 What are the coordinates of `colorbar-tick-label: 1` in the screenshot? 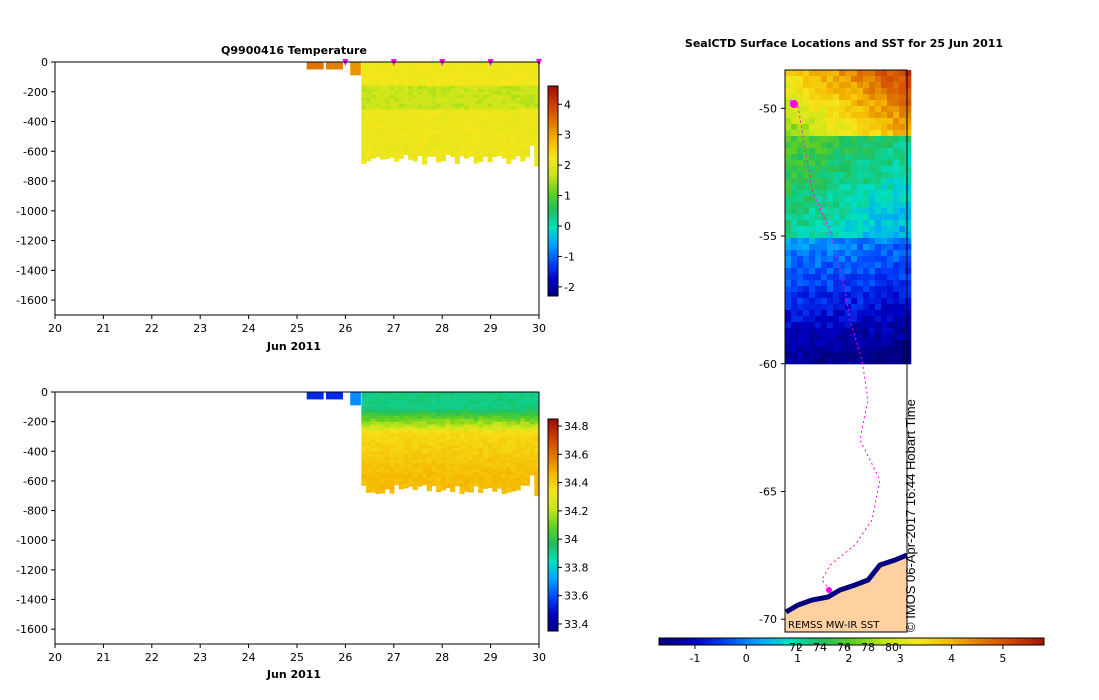 It's located at (797, 658).